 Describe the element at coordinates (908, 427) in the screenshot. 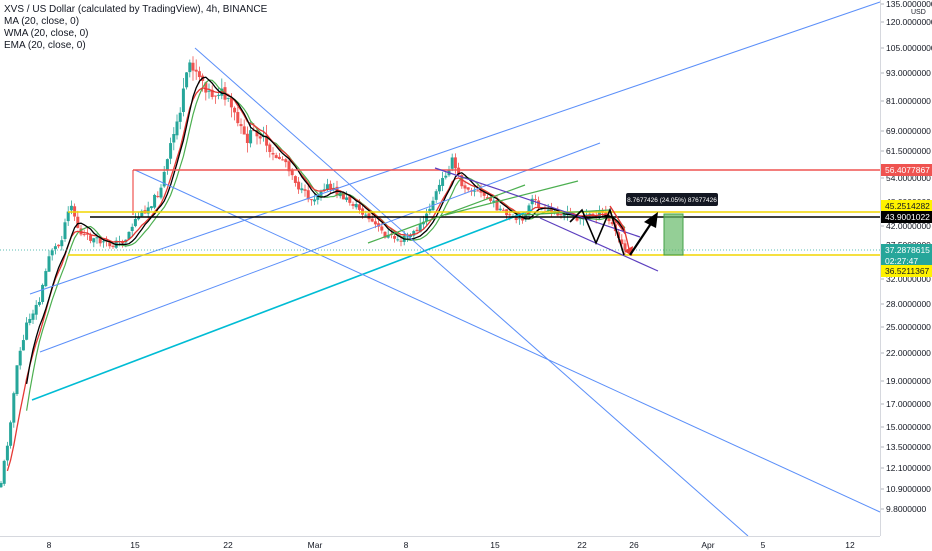

I see `price-tick-label: 15.0000000` at that location.